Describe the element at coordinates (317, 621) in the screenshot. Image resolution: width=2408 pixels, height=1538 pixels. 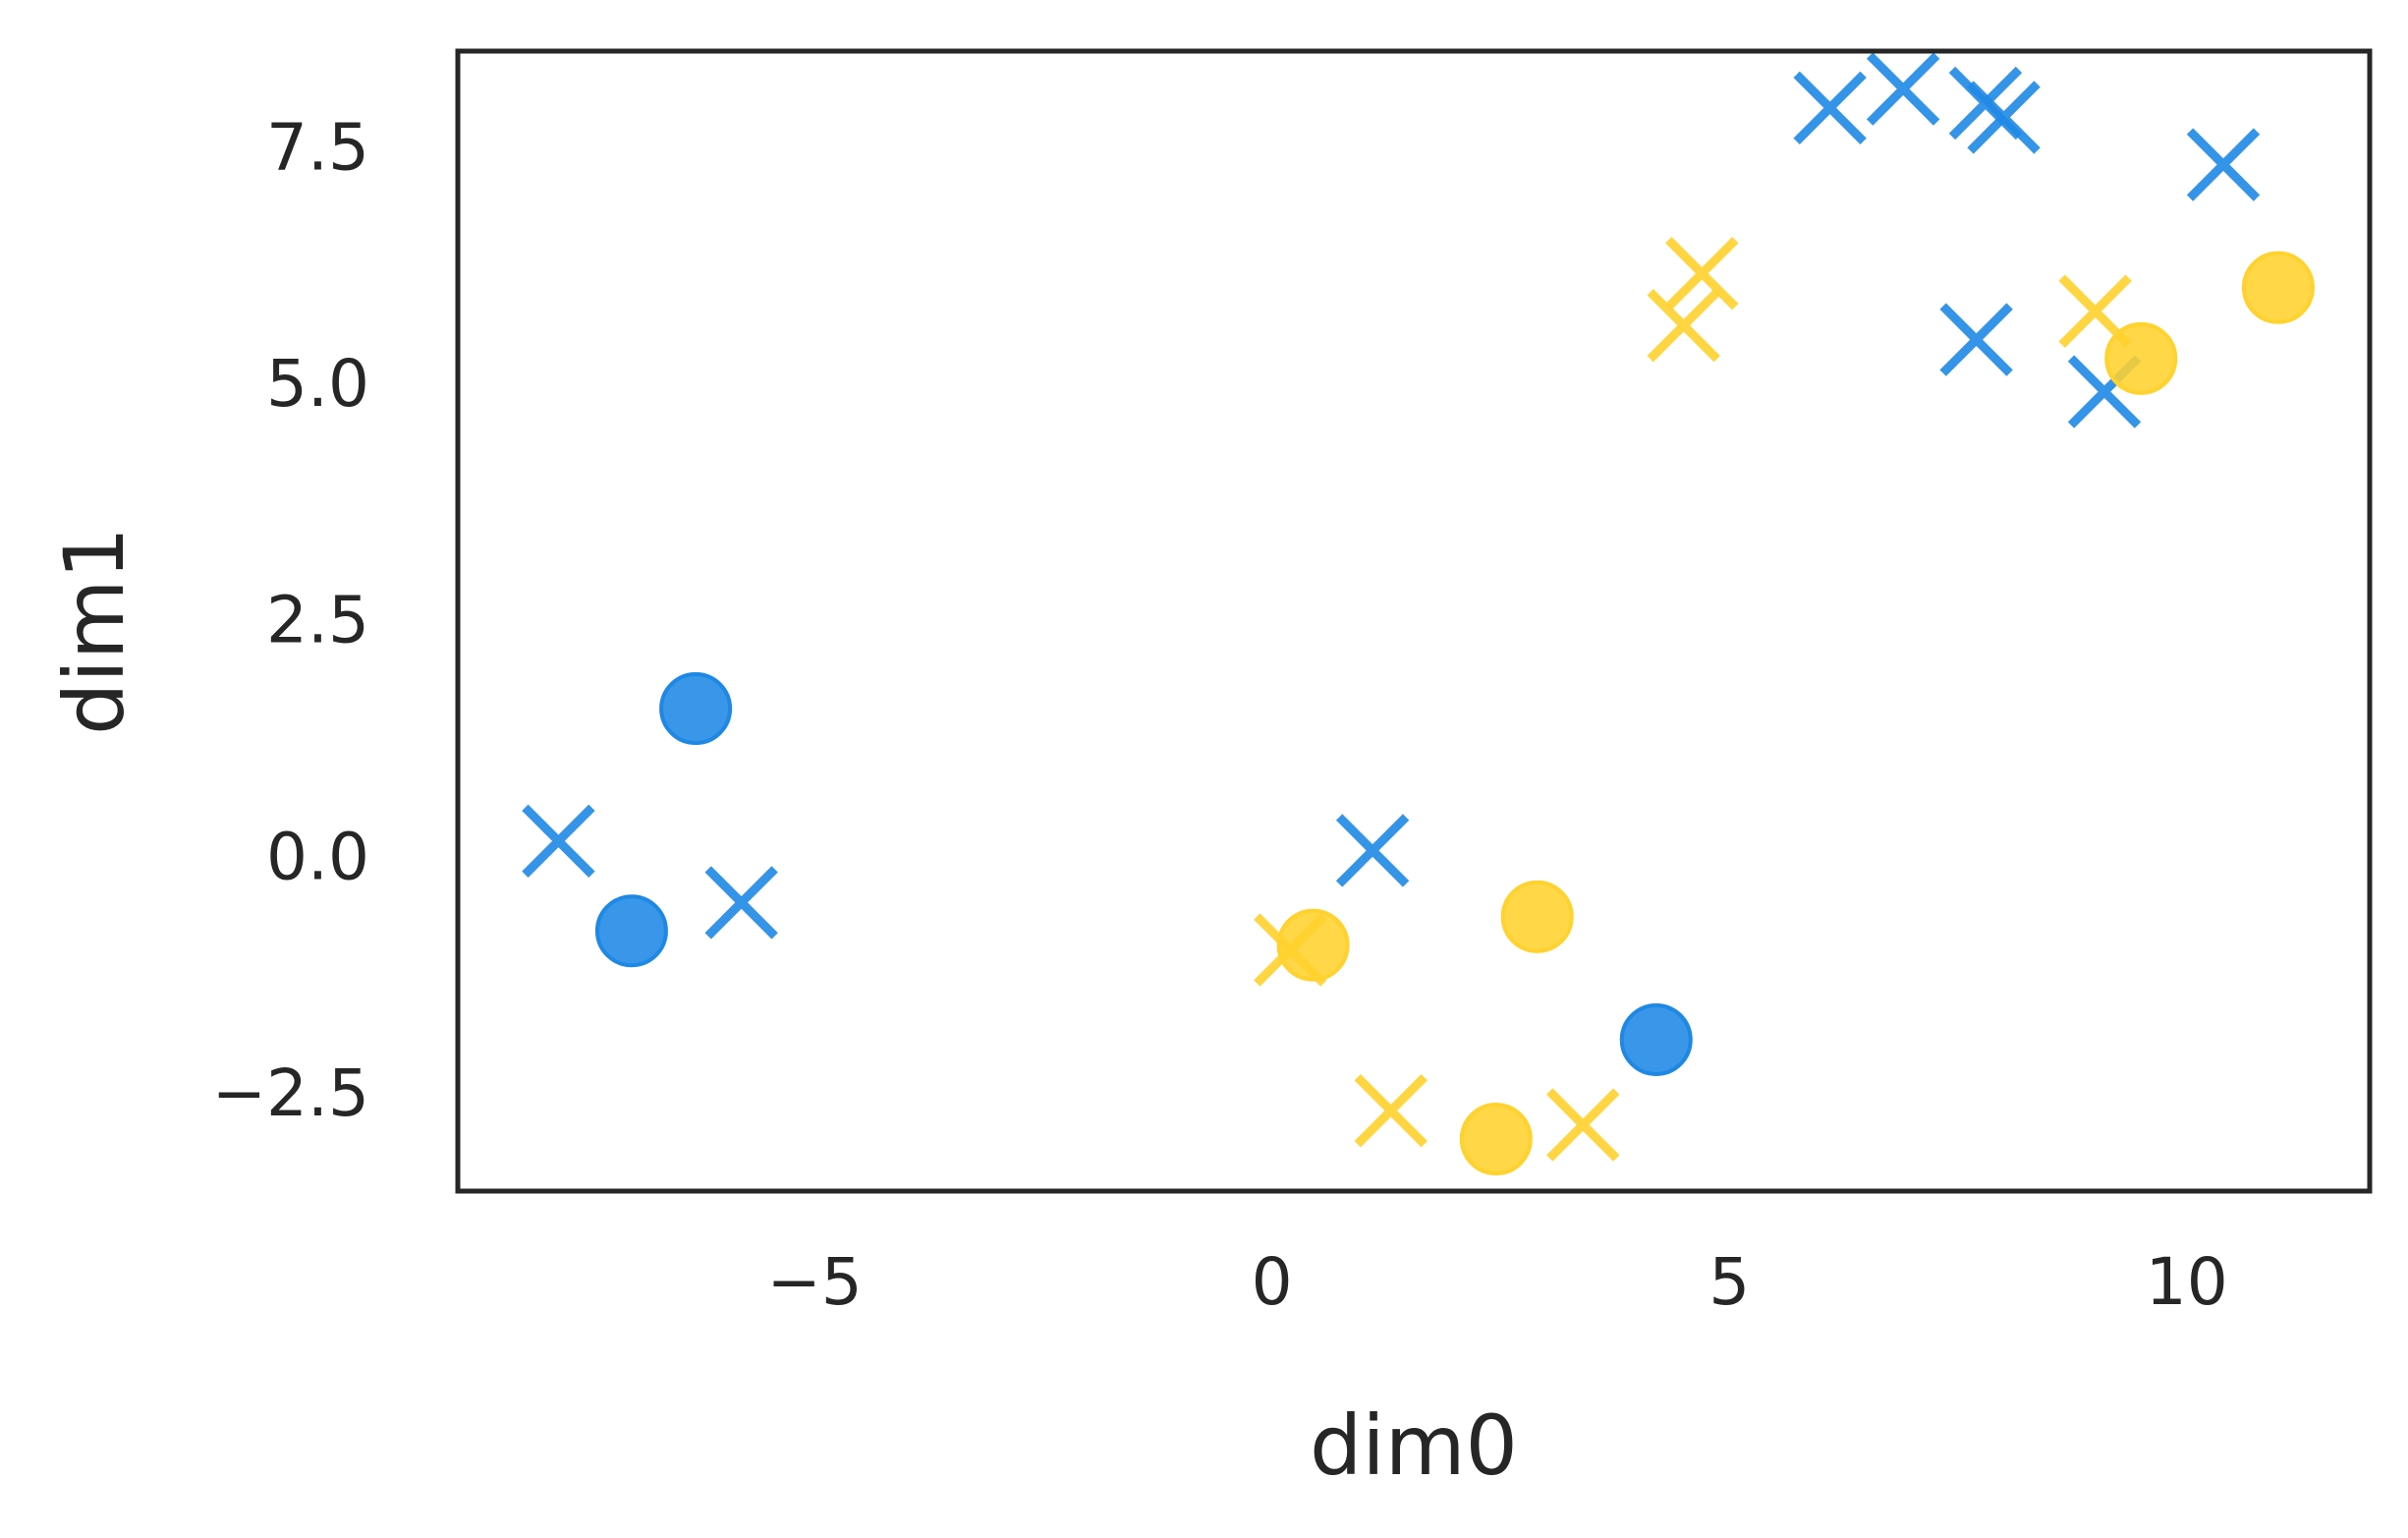
I see `y-tick-label: 2.5` at that location.